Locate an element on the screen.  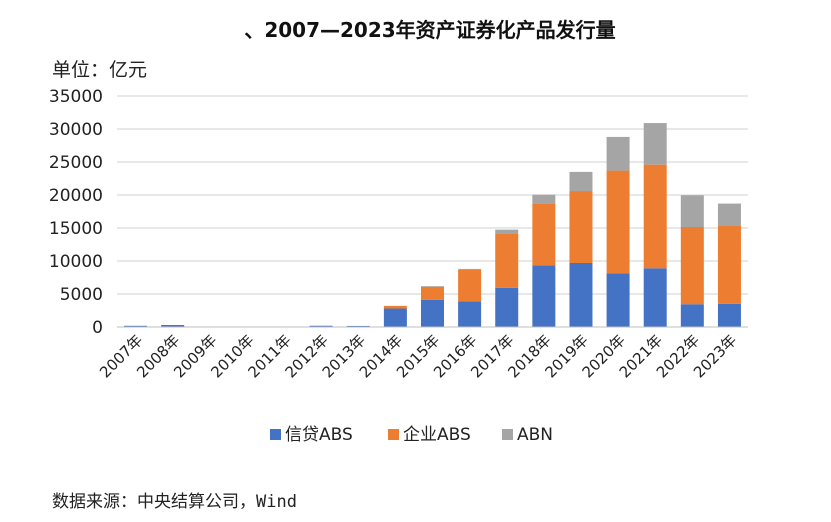
y-tick-label: 30000 is located at coordinates (76, 130).